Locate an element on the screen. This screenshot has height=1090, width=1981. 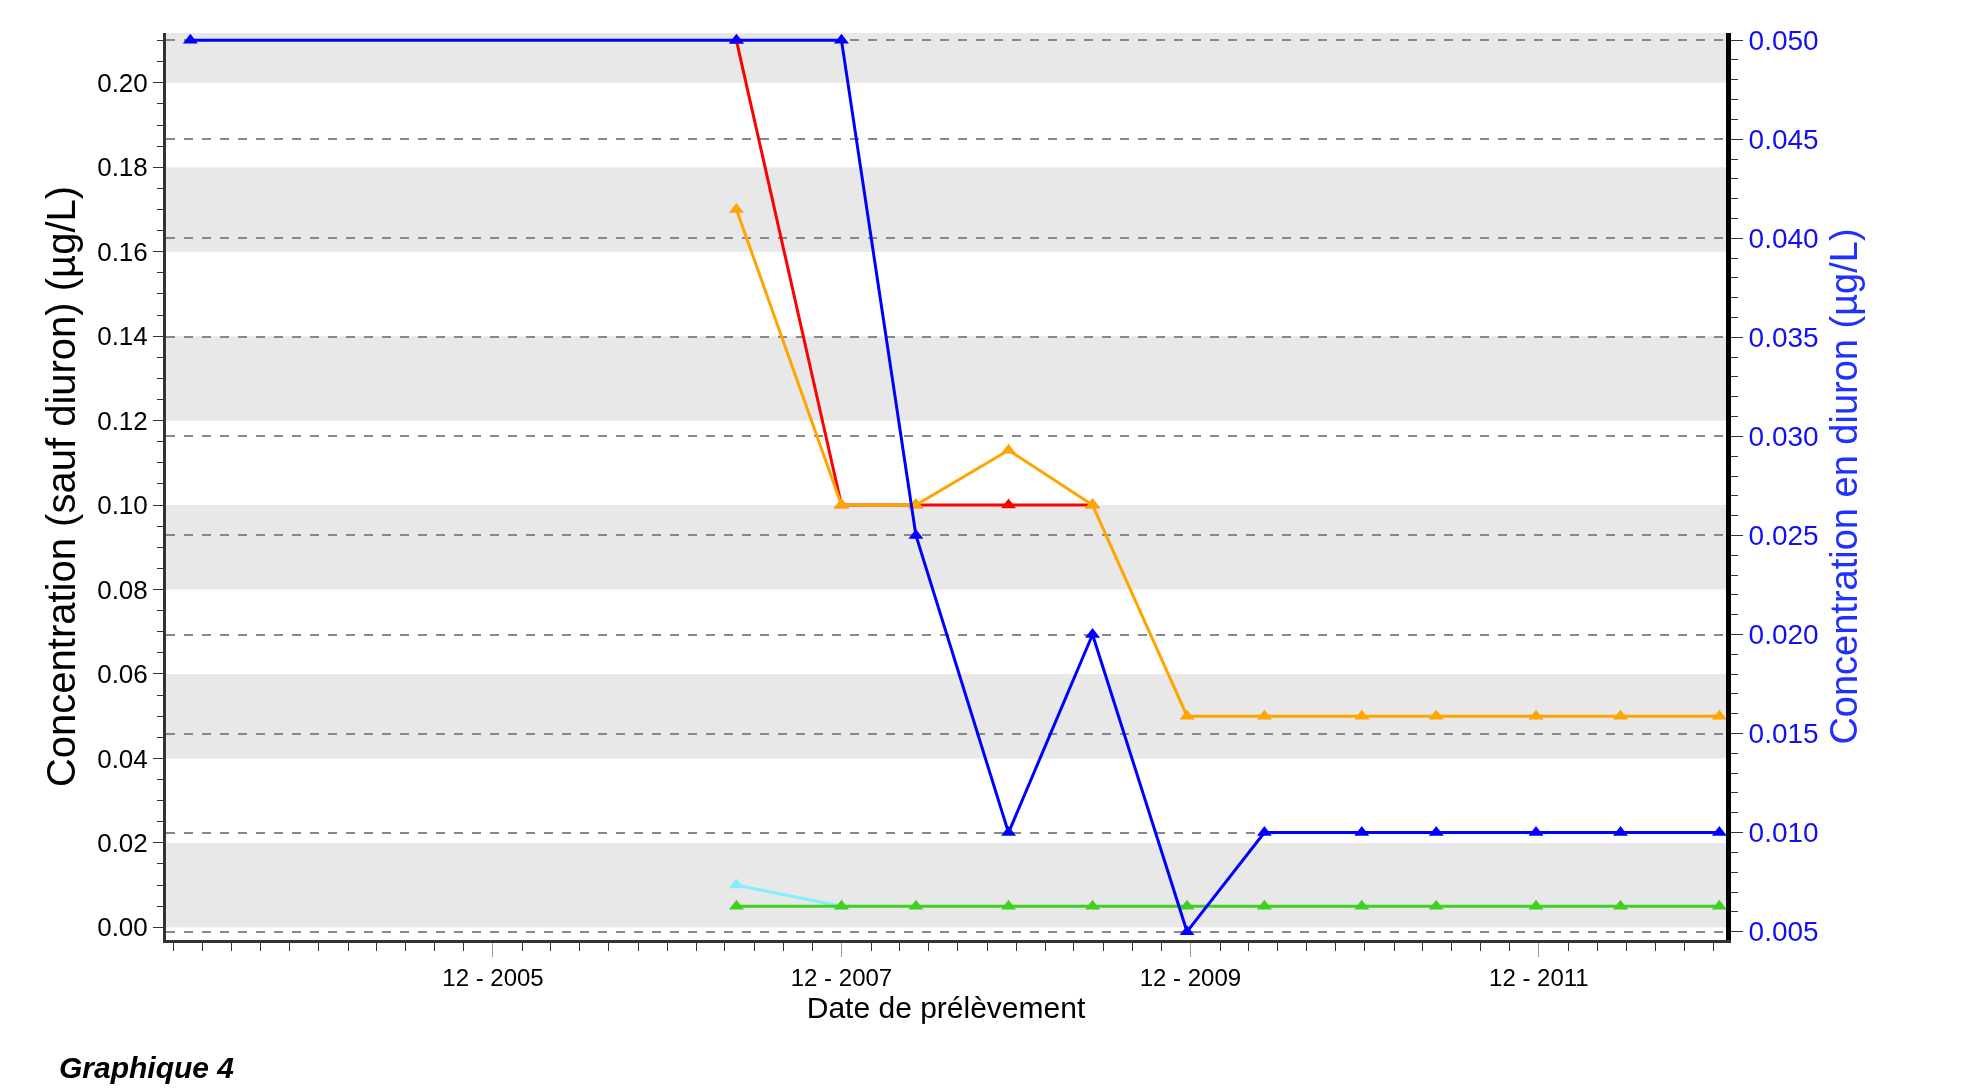
y2-tick-label: 0.035 is located at coordinates (1783, 338).